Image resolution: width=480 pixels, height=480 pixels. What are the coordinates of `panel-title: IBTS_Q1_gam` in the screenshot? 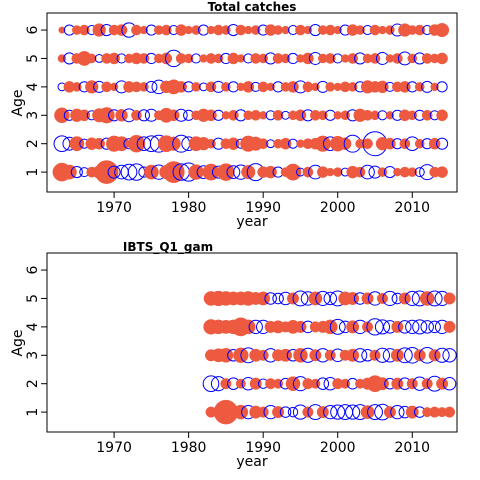 It's located at (168, 247).